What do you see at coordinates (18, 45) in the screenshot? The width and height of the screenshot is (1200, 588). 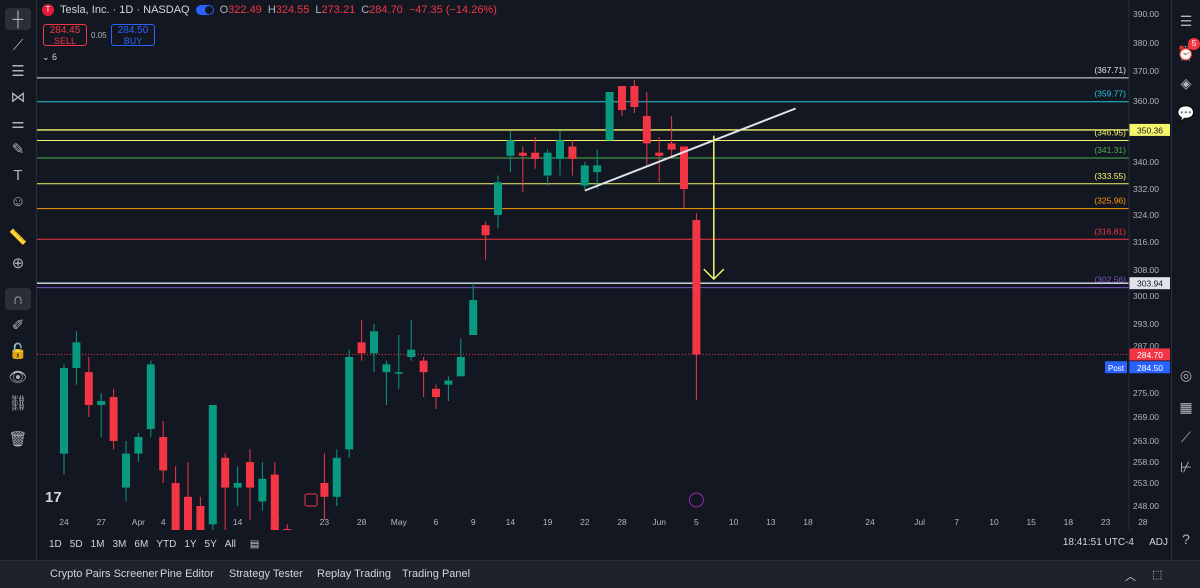 I see `trendline-icon: ⟋` at bounding box center [18, 45].